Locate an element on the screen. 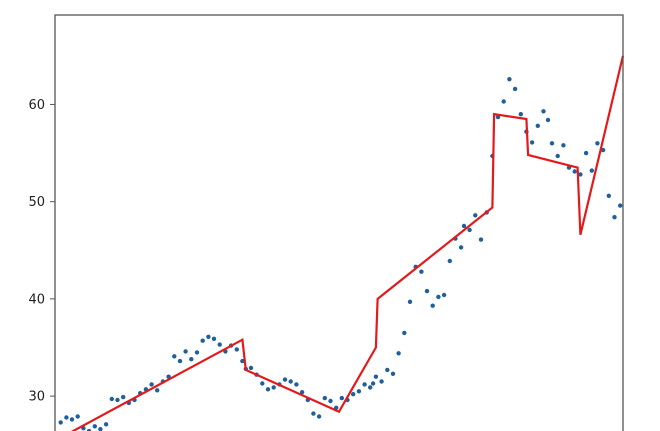  y-tick-label: 50 is located at coordinates (36, 202).